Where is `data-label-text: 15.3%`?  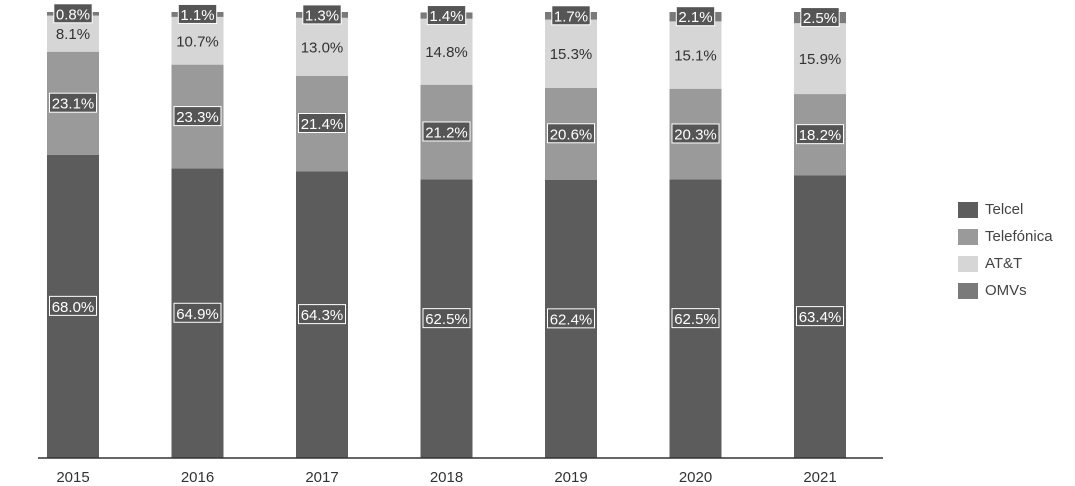 data-label-text: 15.3% is located at coordinates (571, 54).